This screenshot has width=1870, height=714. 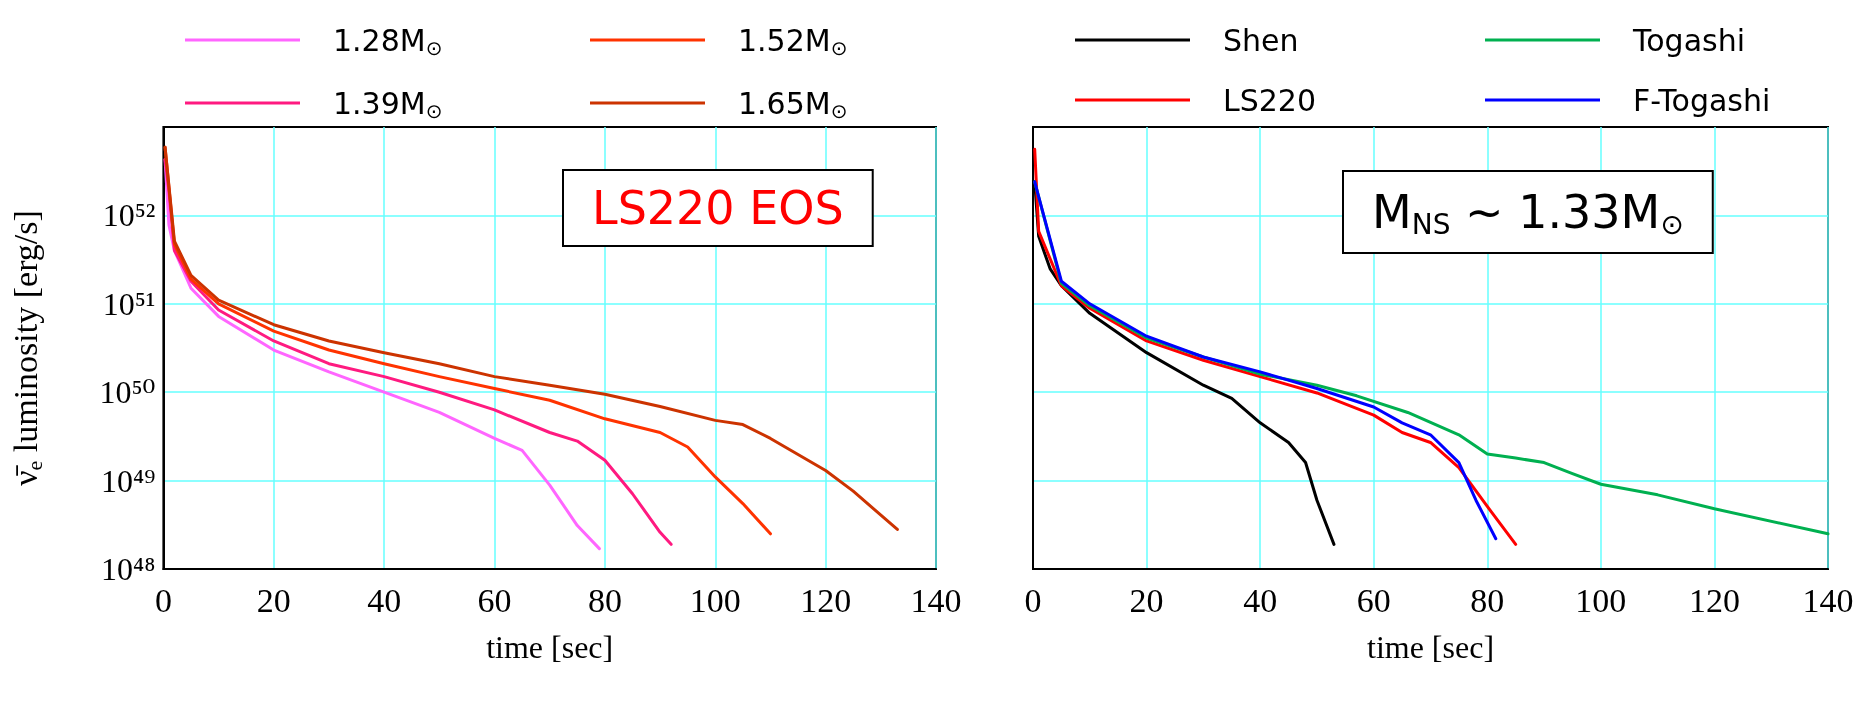 What do you see at coordinates (128, 480) in the screenshot?
I see `y-tick-label: 10⁴⁹` at bounding box center [128, 480].